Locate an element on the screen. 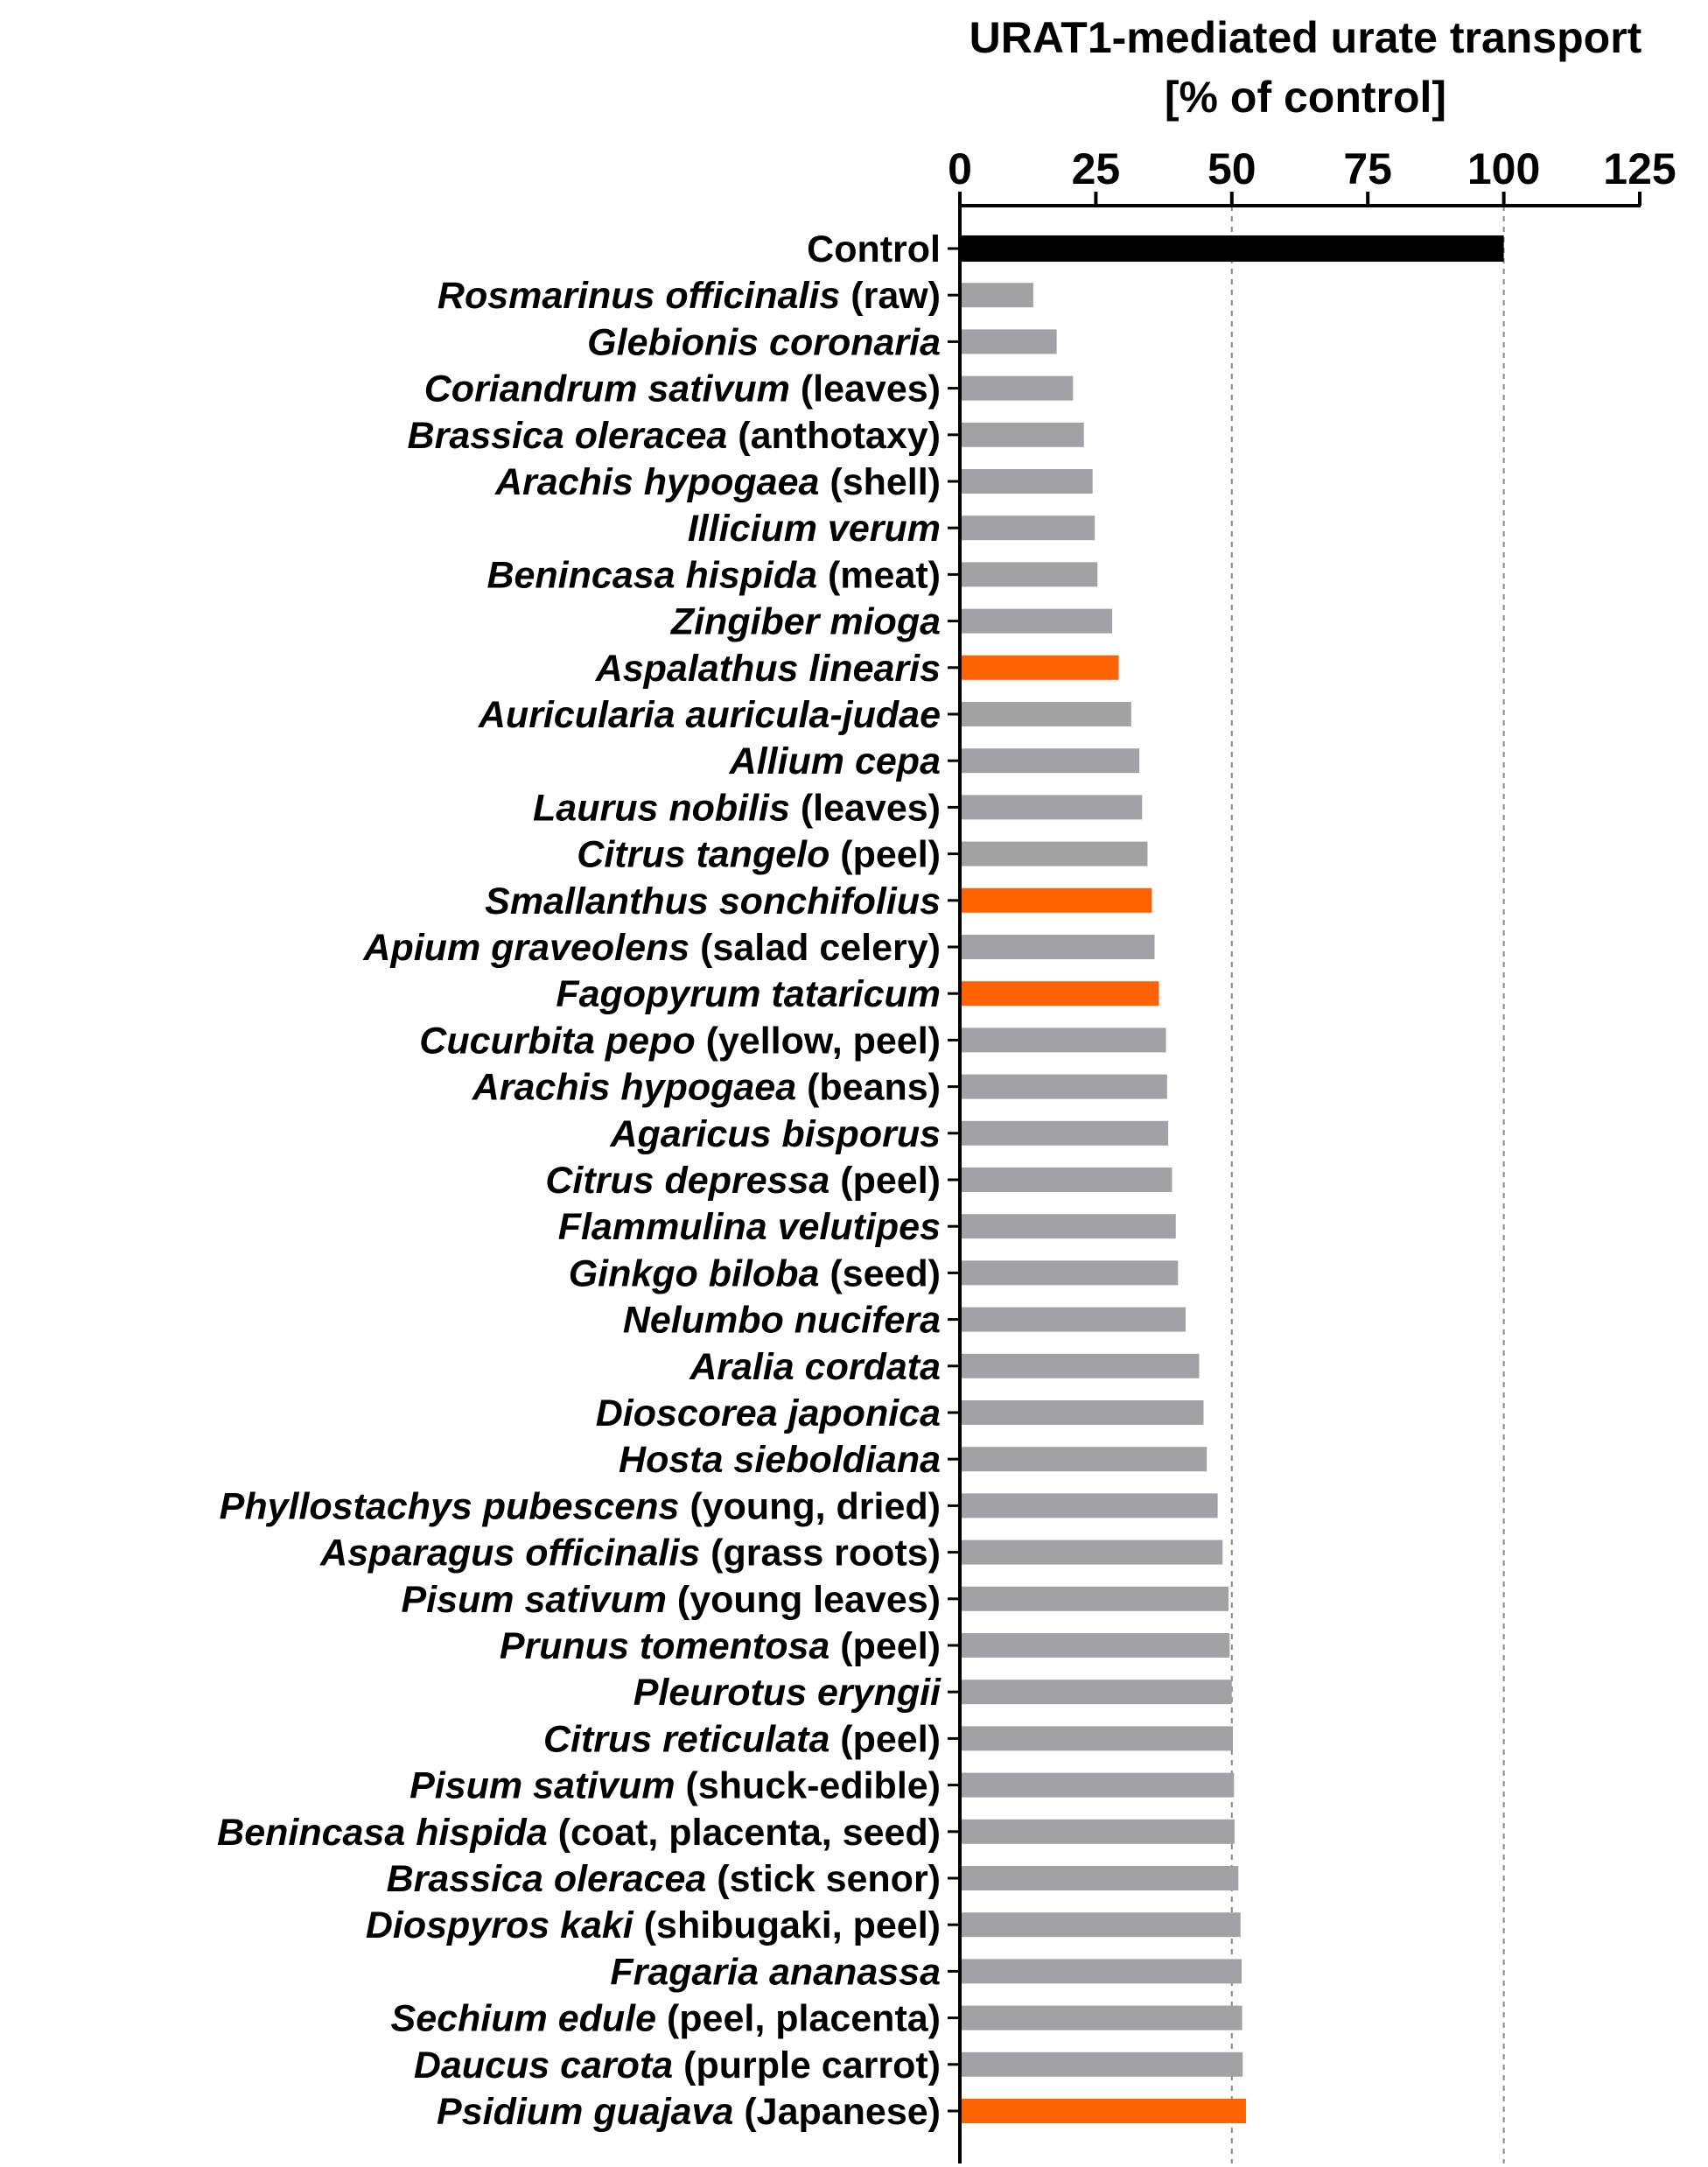  category-label-plain-22: (seed) is located at coordinates (880, 1273).